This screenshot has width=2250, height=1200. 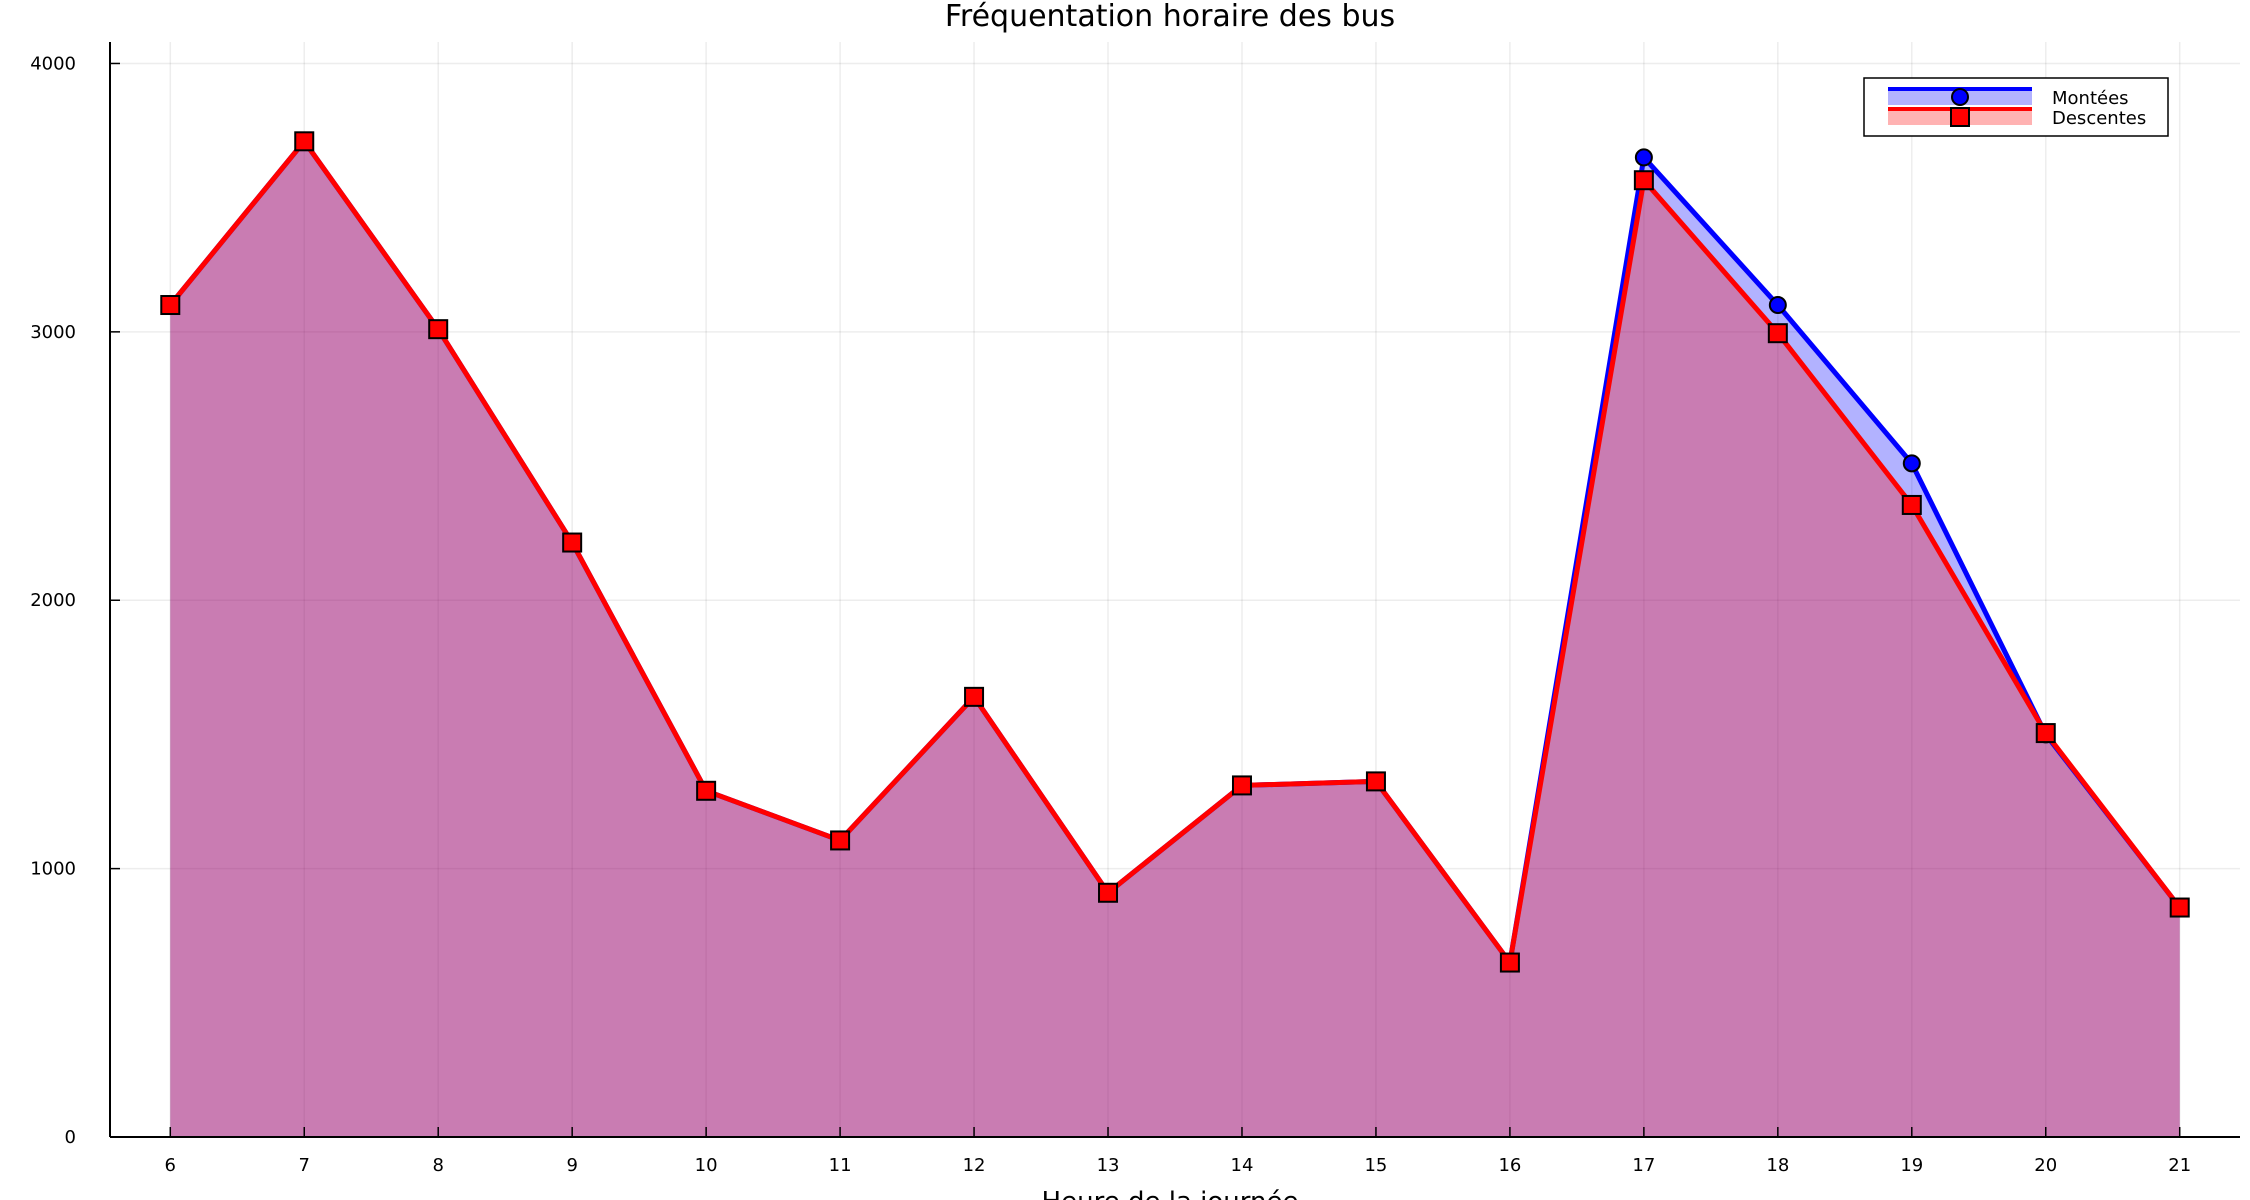 I want to click on x-tick-label: 6, so click(x=170, y=1165).